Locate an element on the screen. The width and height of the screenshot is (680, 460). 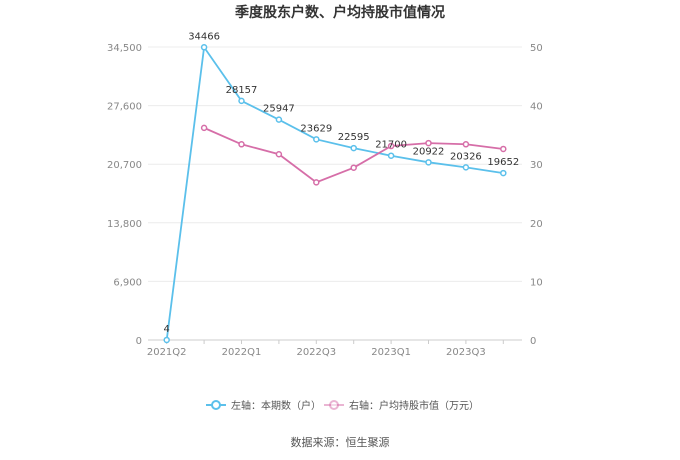
y-right-tick-label: 10 is located at coordinates (536, 282).